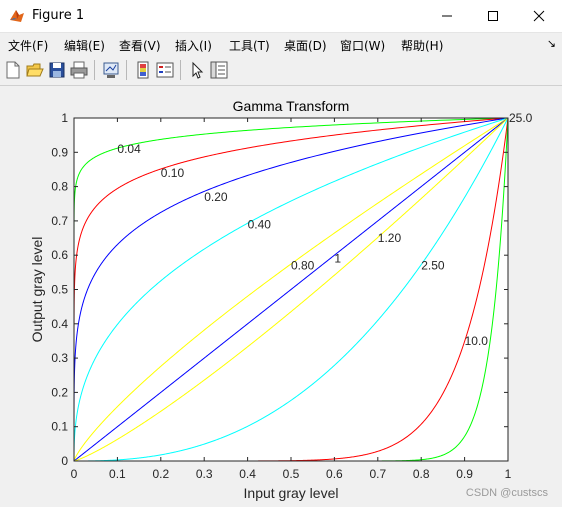  I want to click on menu-edit: 编辑(E), so click(84, 46).